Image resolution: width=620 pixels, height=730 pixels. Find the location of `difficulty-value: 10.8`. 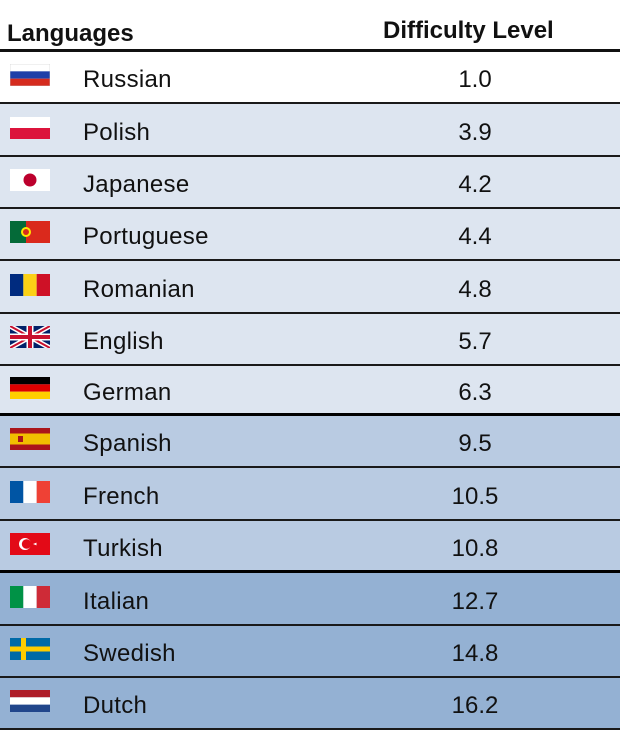

difficulty-value: 10.8 is located at coordinates (475, 548).